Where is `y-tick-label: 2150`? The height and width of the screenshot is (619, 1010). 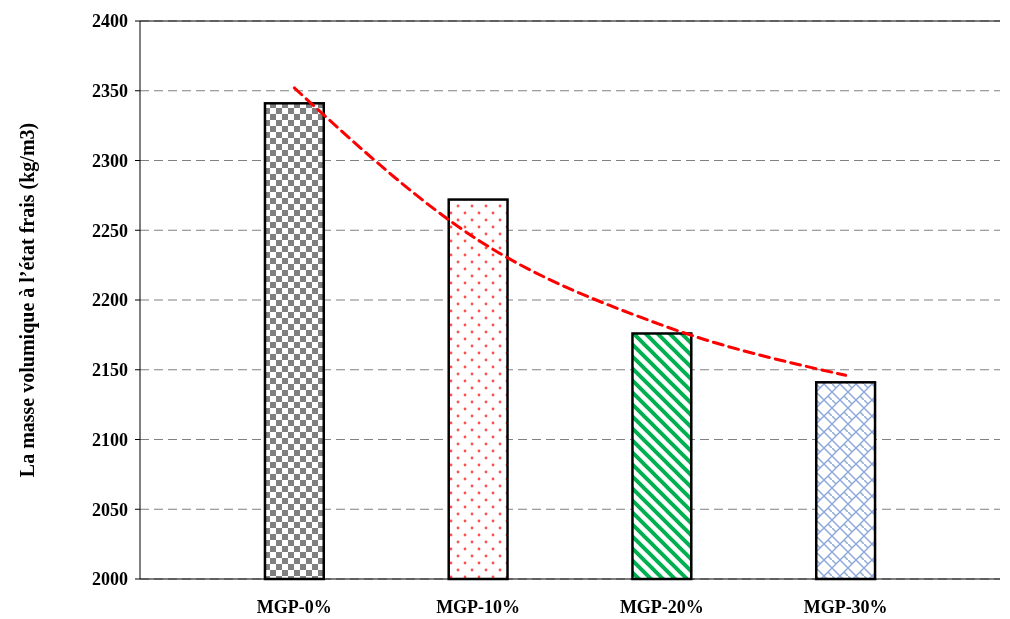 y-tick-label: 2150 is located at coordinates (110, 370).